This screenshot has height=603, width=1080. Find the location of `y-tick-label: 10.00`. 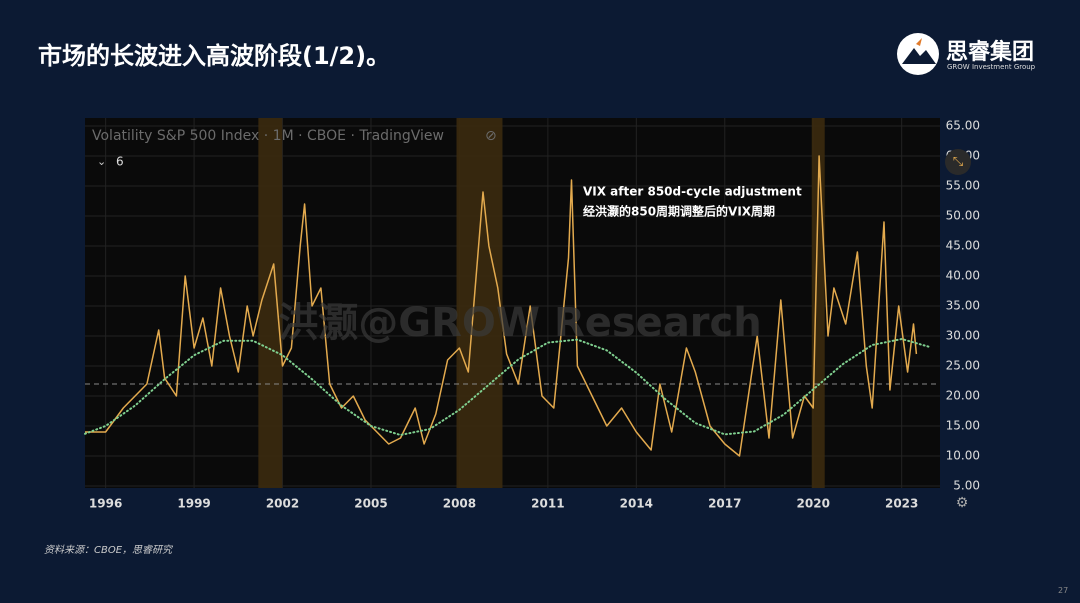

y-tick-label: 10.00 is located at coordinates (963, 456).